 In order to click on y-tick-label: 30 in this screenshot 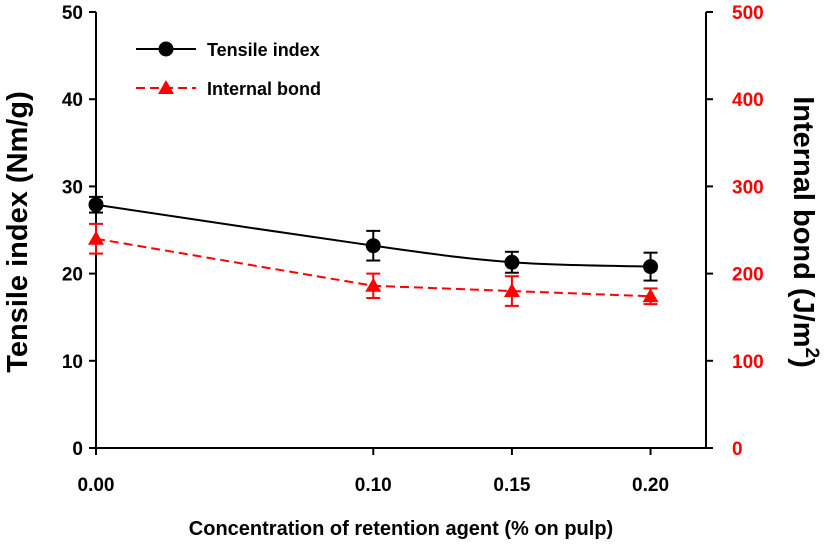, I will do `click(72, 187)`.